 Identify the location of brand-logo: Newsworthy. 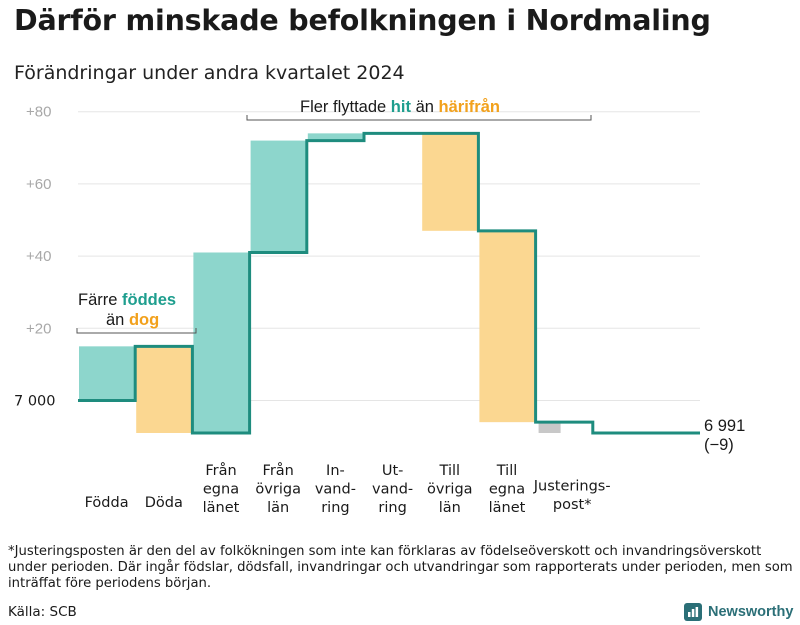
(738, 612).